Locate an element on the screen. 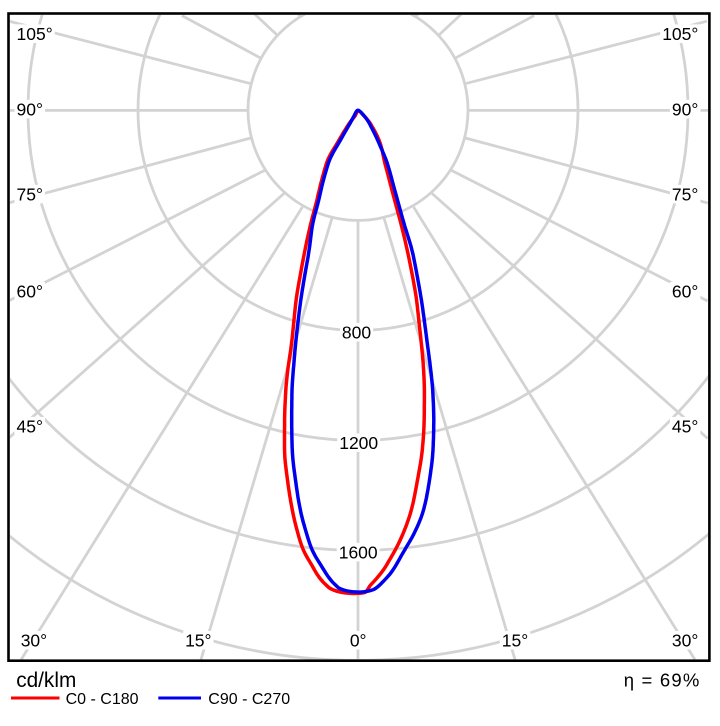  svg-text: η = 69% is located at coordinates (662, 680).